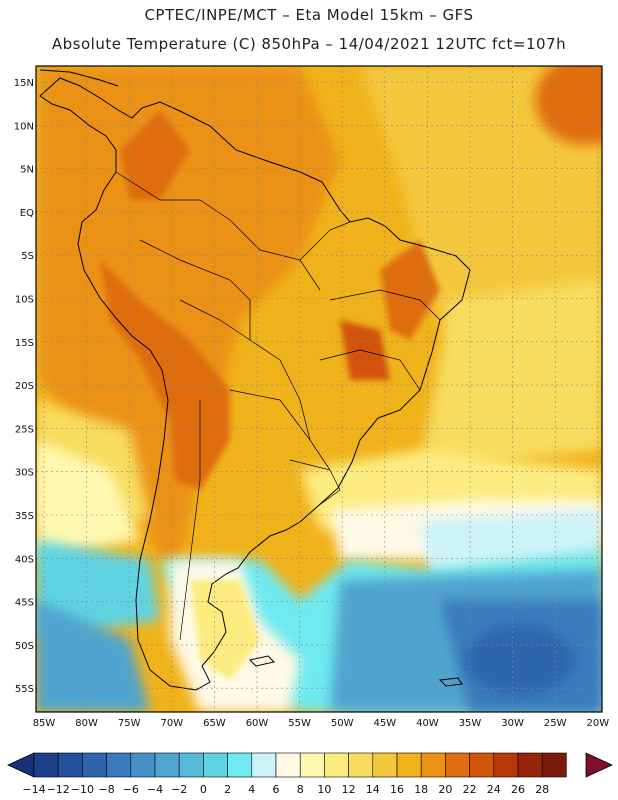 The height and width of the screenshot is (800, 618). I want to click on lon-label: 70W, so click(171, 723).